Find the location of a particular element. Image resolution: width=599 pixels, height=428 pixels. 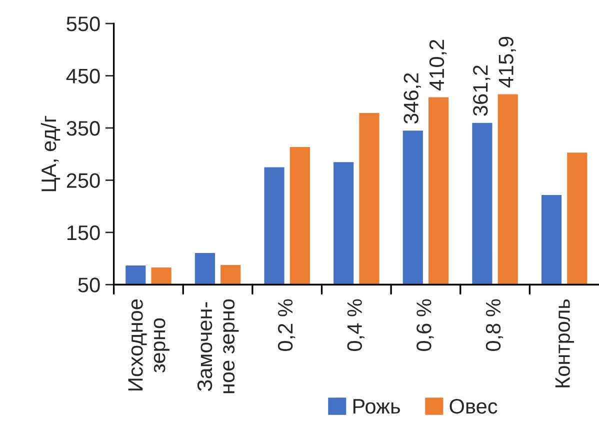

x-tick-label: Контроль is located at coordinates (564, 343).